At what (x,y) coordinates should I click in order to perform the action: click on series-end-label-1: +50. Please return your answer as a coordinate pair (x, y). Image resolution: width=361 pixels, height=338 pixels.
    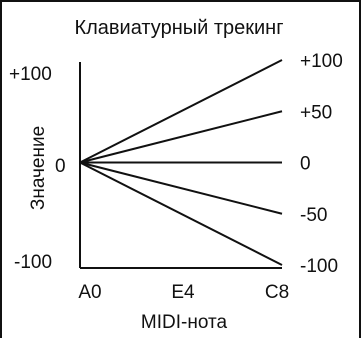
    Looking at the image, I should click on (316, 112).